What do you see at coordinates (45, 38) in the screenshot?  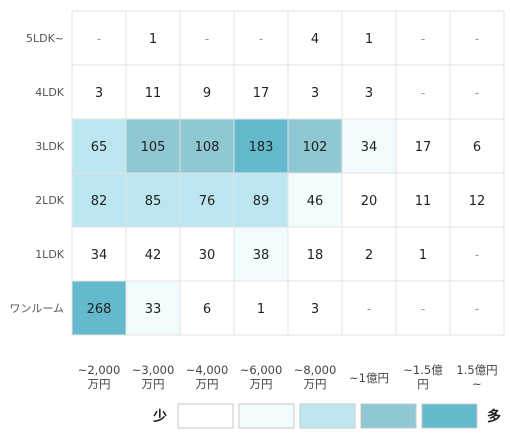 I see `row-label: 5LDK~` at bounding box center [45, 38].